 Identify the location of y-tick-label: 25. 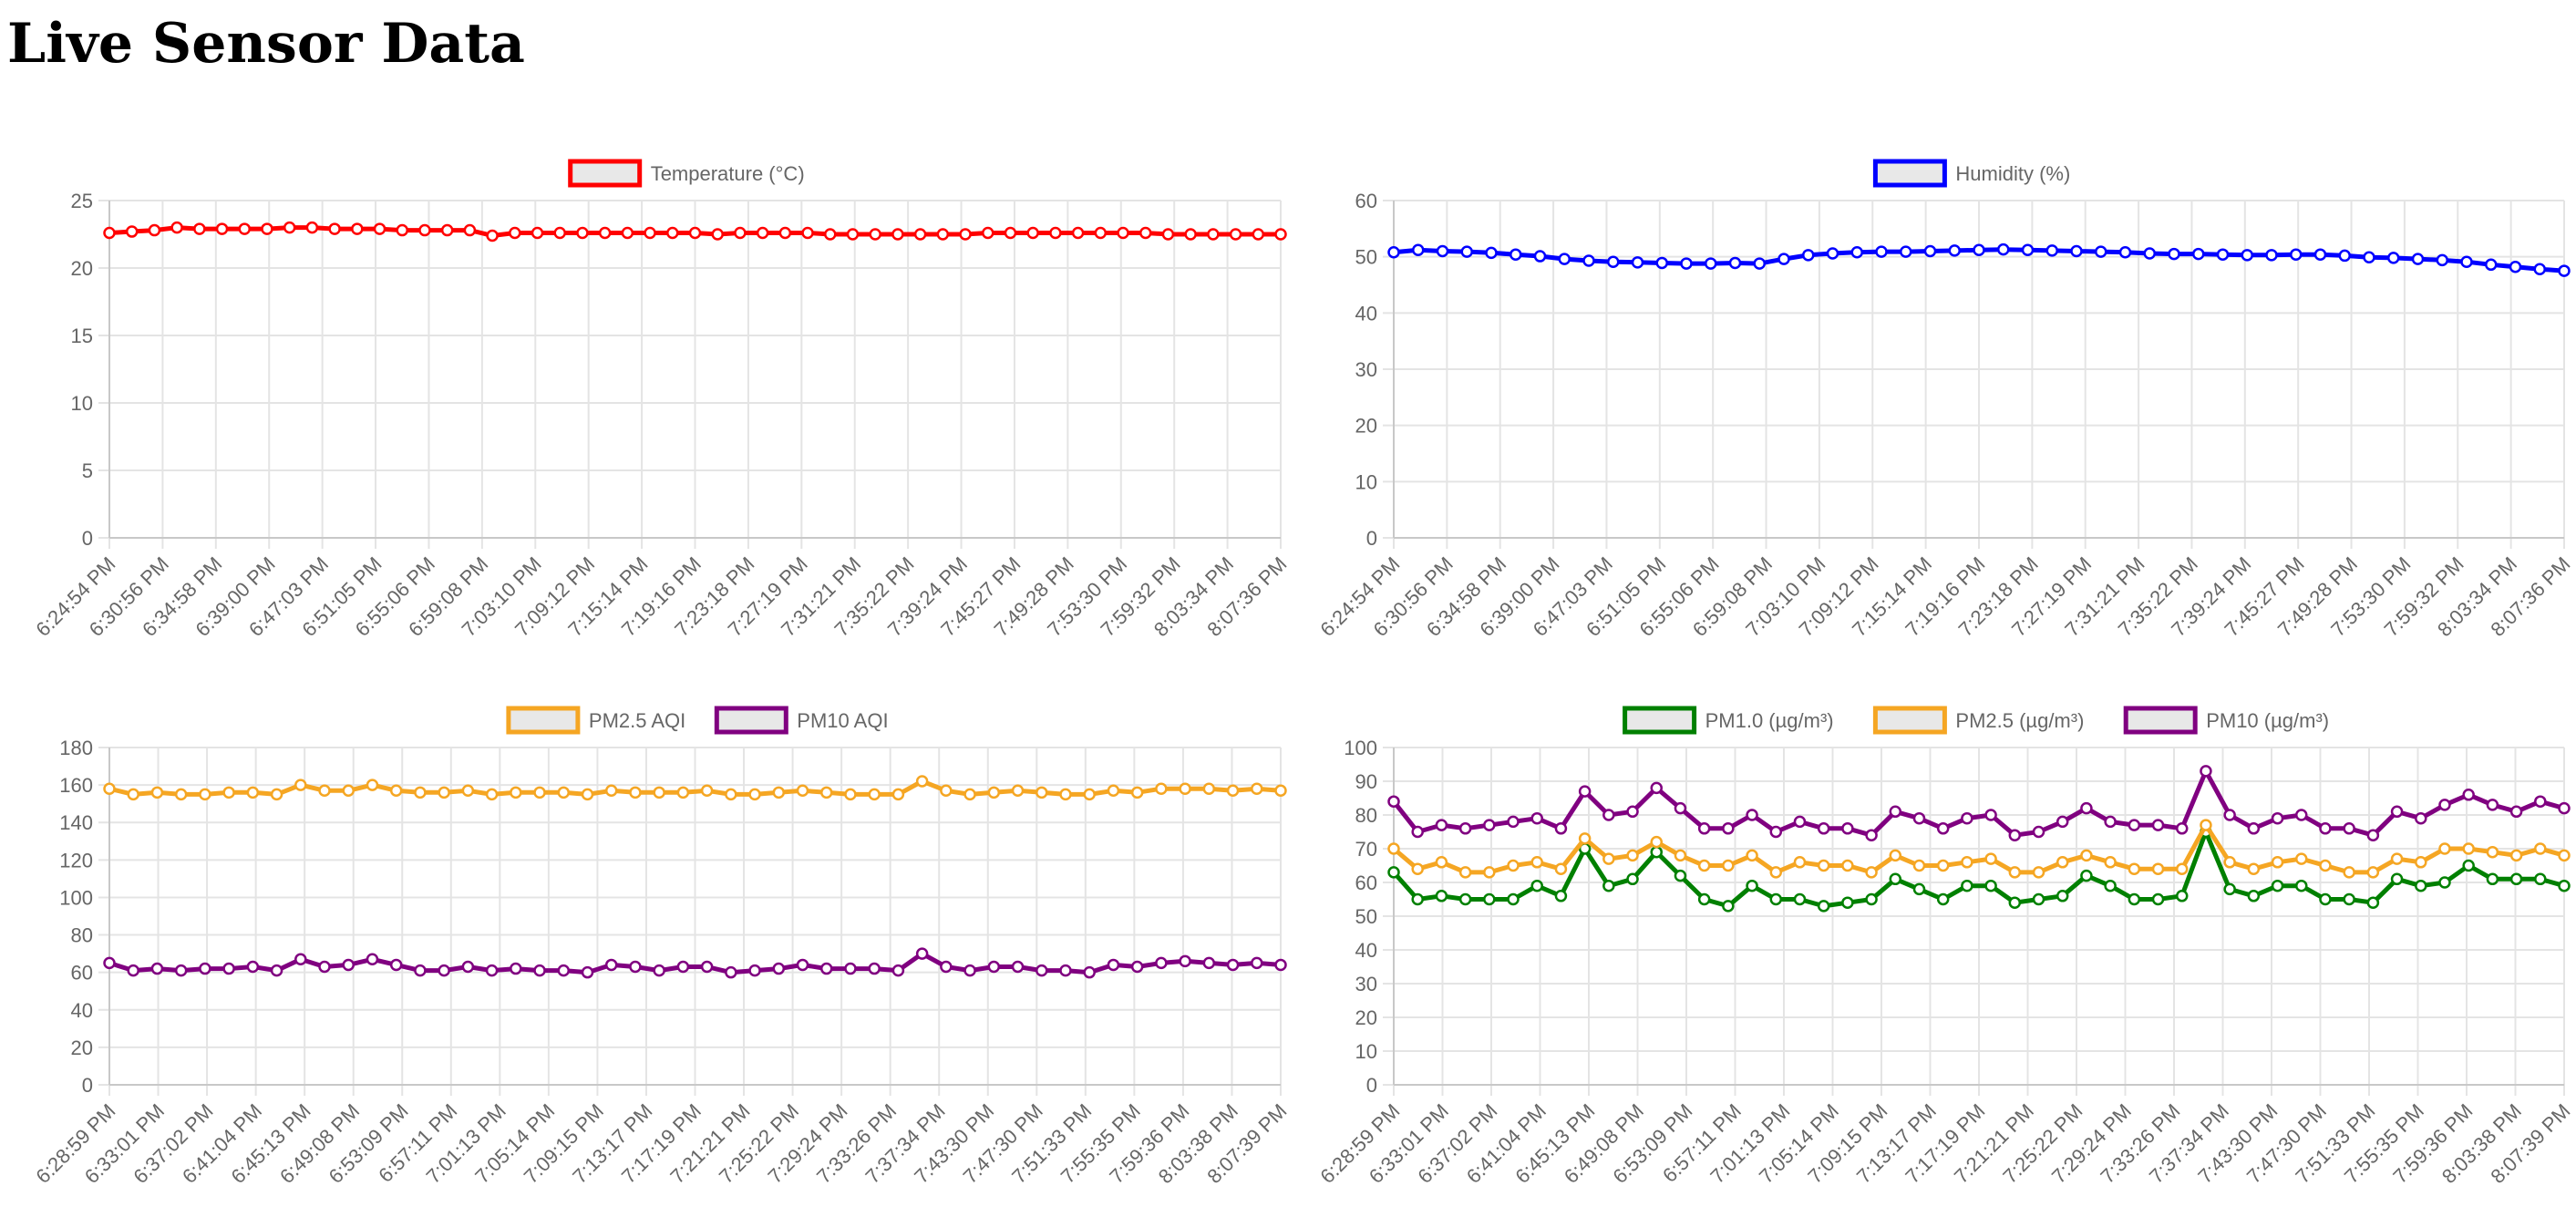
(82, 201).